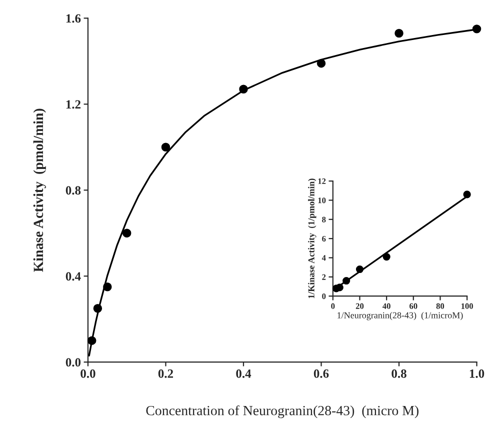 This screenshot has height=423, width=486. I want to click on y-tick-label: 2, so click(324, 277).